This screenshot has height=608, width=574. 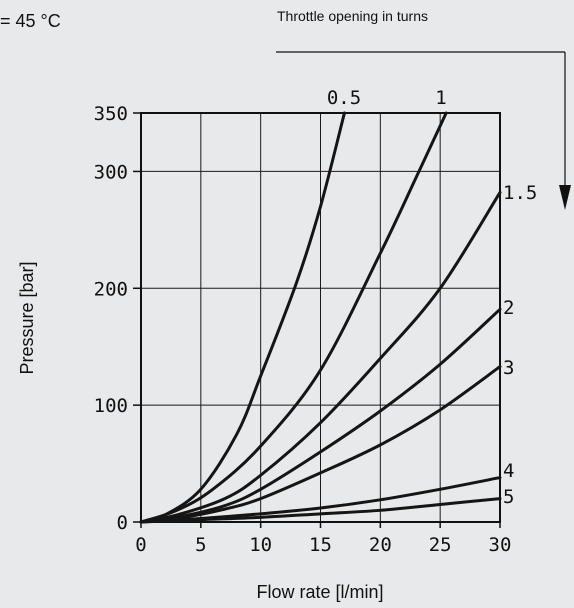 What do you see at coordinates (319, 592) in the screenshot?
I see `x-axis-label: Flow rate [l/min]` at bounding box center [319, 592].